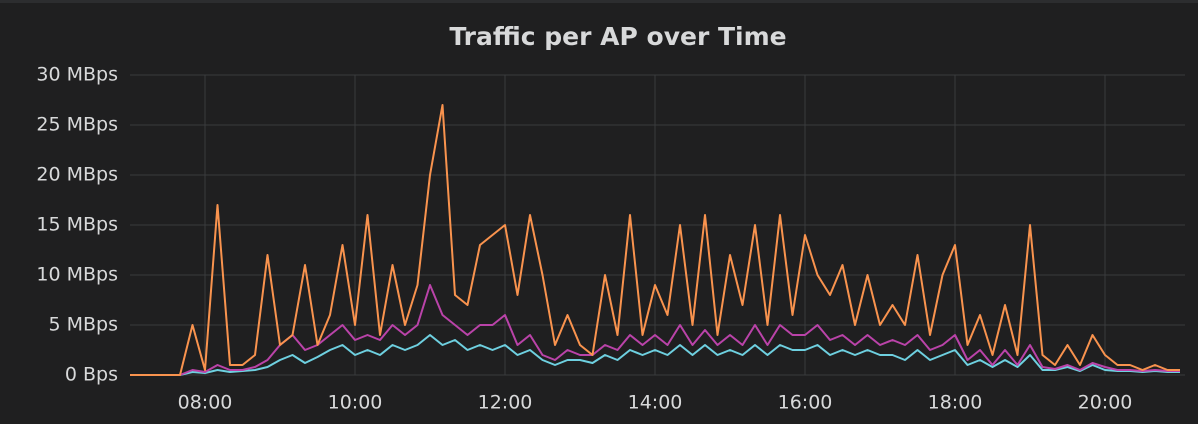  What do you see at coordinates (77, 75) in the screenshot?
I see `y-tick-label: 30 MBps` at bounding box center [77, 75].